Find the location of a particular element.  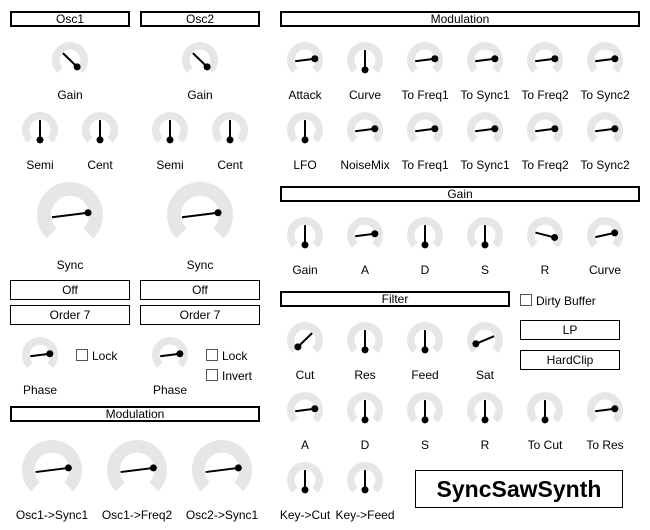

osc2-to-sync1-knob is located at coordinates (222, 470).